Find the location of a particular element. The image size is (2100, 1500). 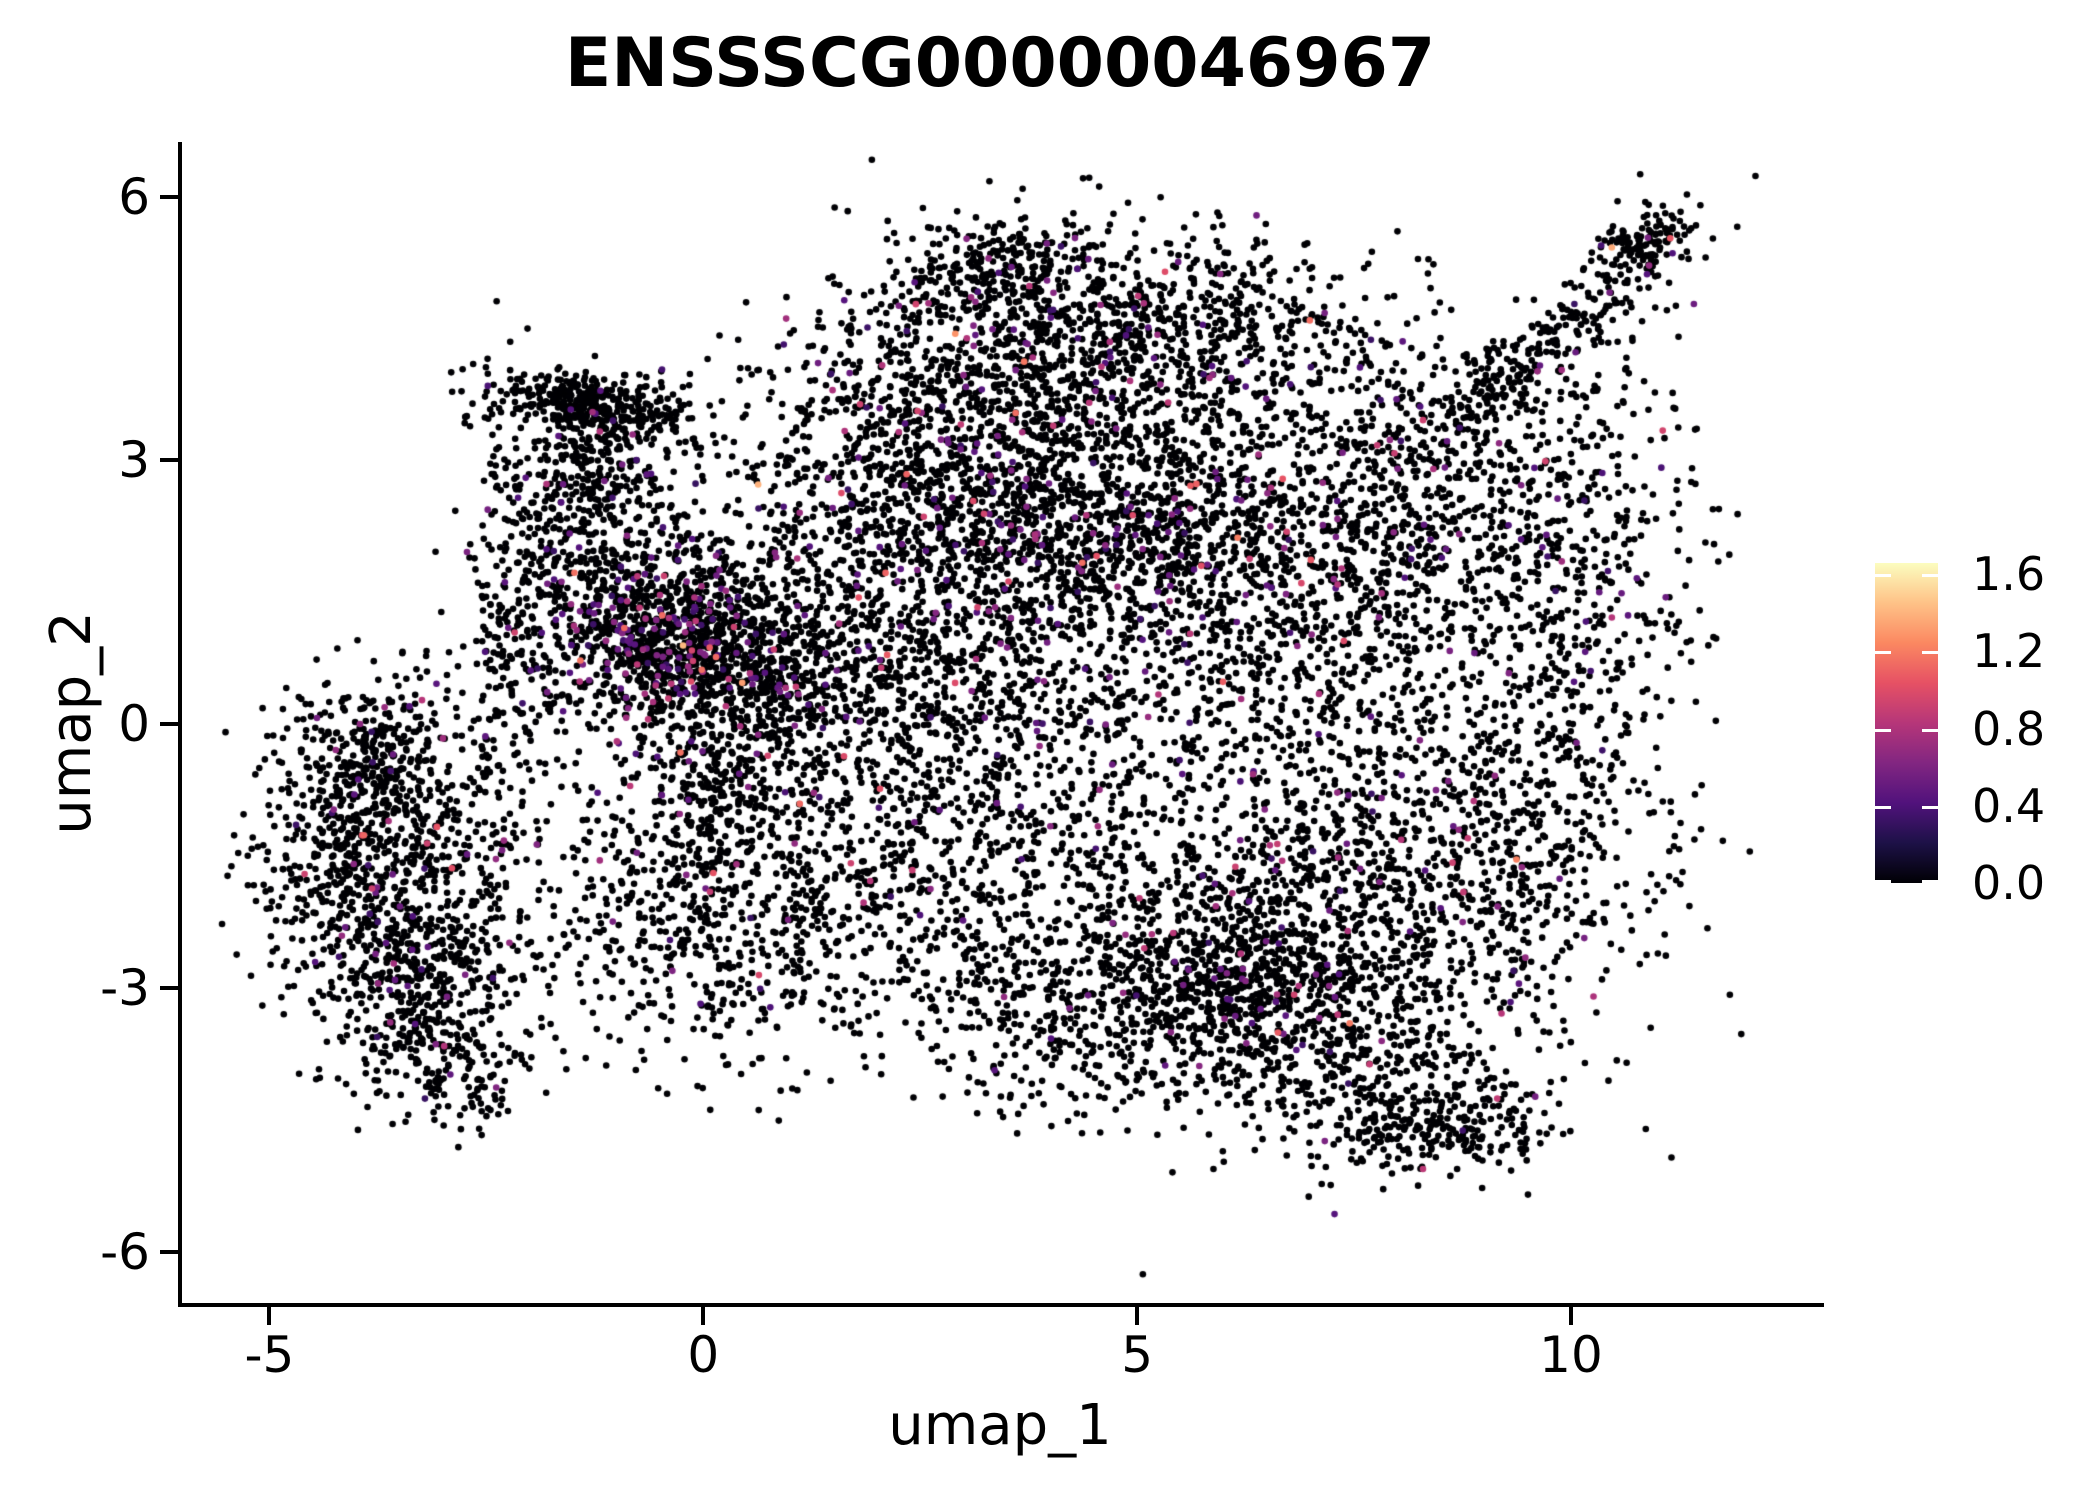

x-tick-label: 5 is located at coordinates (1137, 1355).